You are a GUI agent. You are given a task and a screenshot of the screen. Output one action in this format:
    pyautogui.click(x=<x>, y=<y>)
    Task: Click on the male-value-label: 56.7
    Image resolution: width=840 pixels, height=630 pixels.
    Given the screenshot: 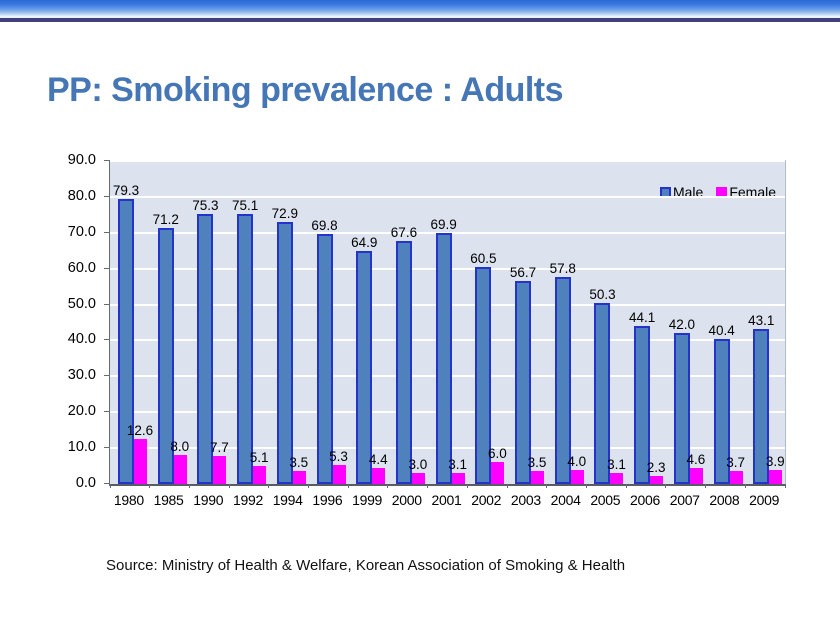 What is the action you would take?
    pyautogui.click(x=523, y=272)
    